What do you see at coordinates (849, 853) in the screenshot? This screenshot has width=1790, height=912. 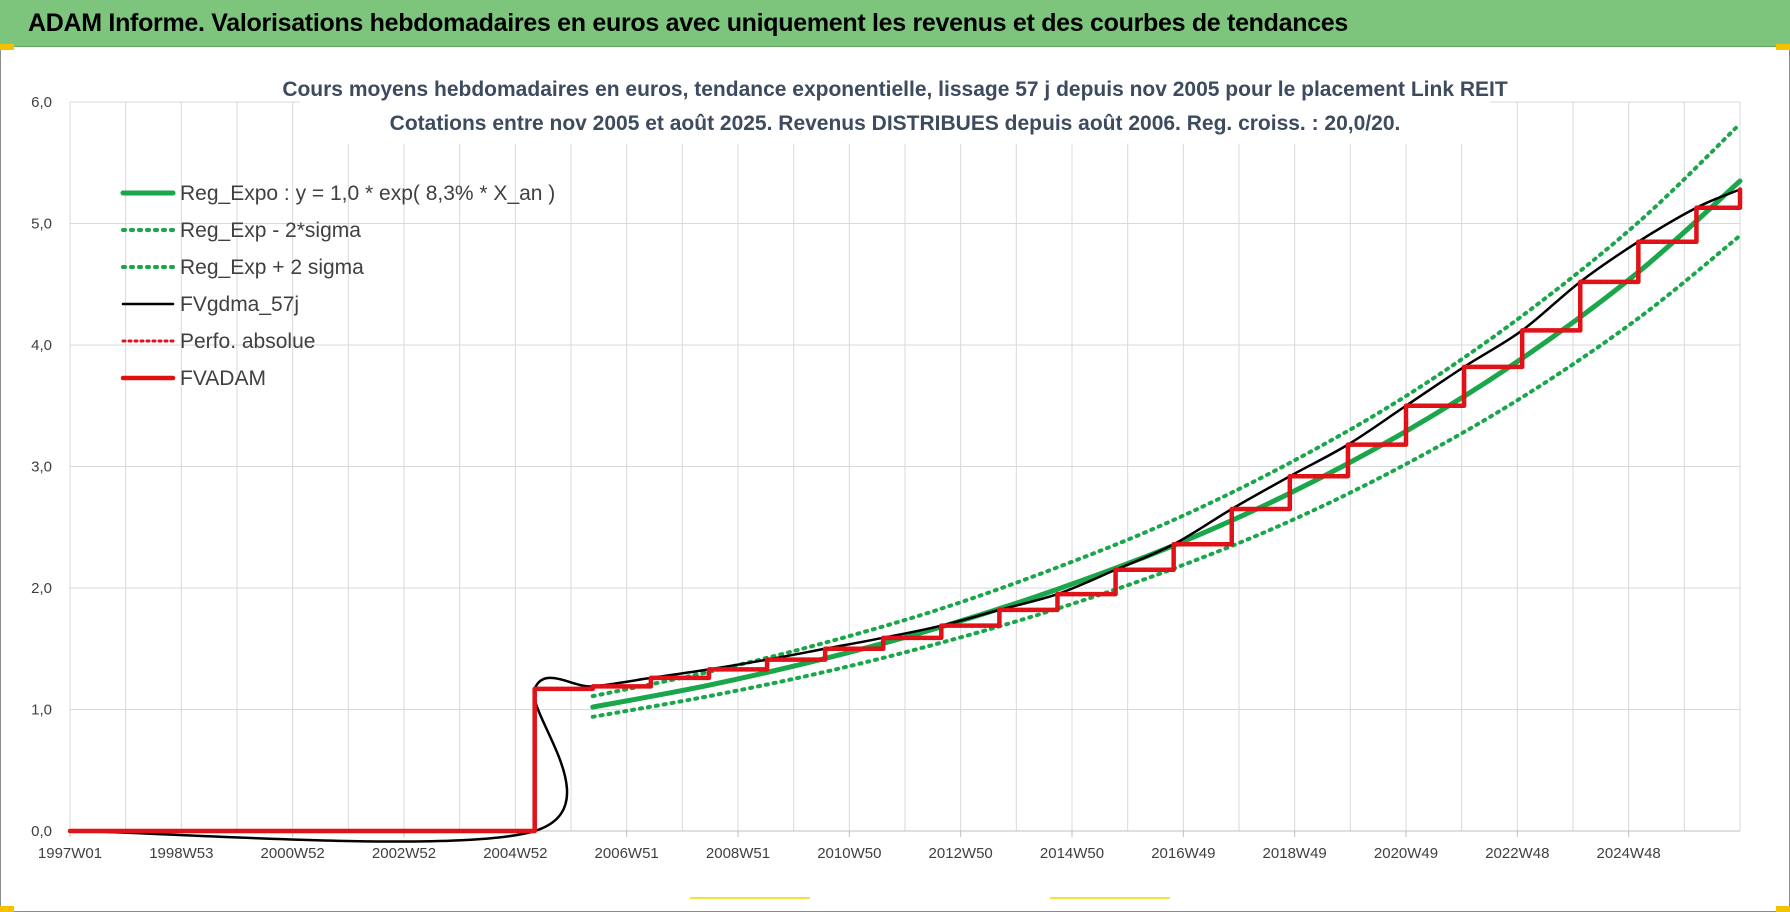 I see `x-tick-label: 2010W50` at bounding box center [849, 853].